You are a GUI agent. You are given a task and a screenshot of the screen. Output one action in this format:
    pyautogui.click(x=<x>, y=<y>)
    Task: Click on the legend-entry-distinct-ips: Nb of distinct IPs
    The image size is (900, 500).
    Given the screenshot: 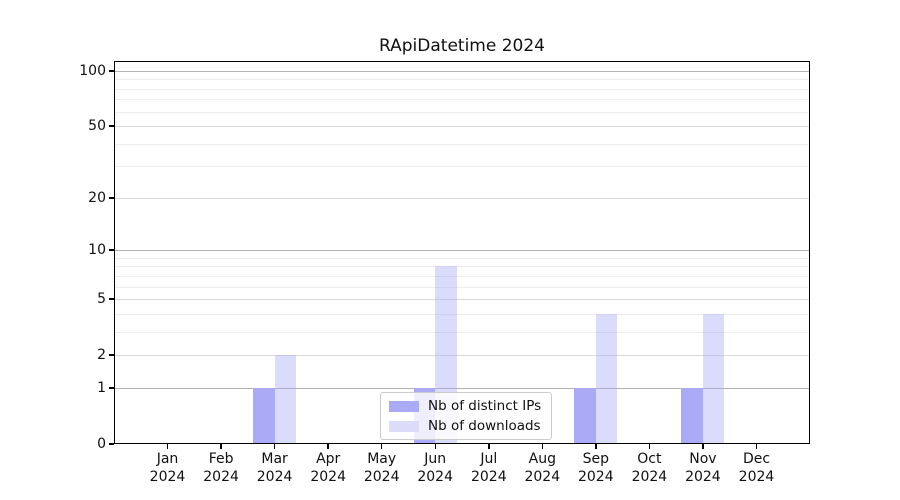 What is the action you would take?
    pyautogui.click(x=465, y=406)
    